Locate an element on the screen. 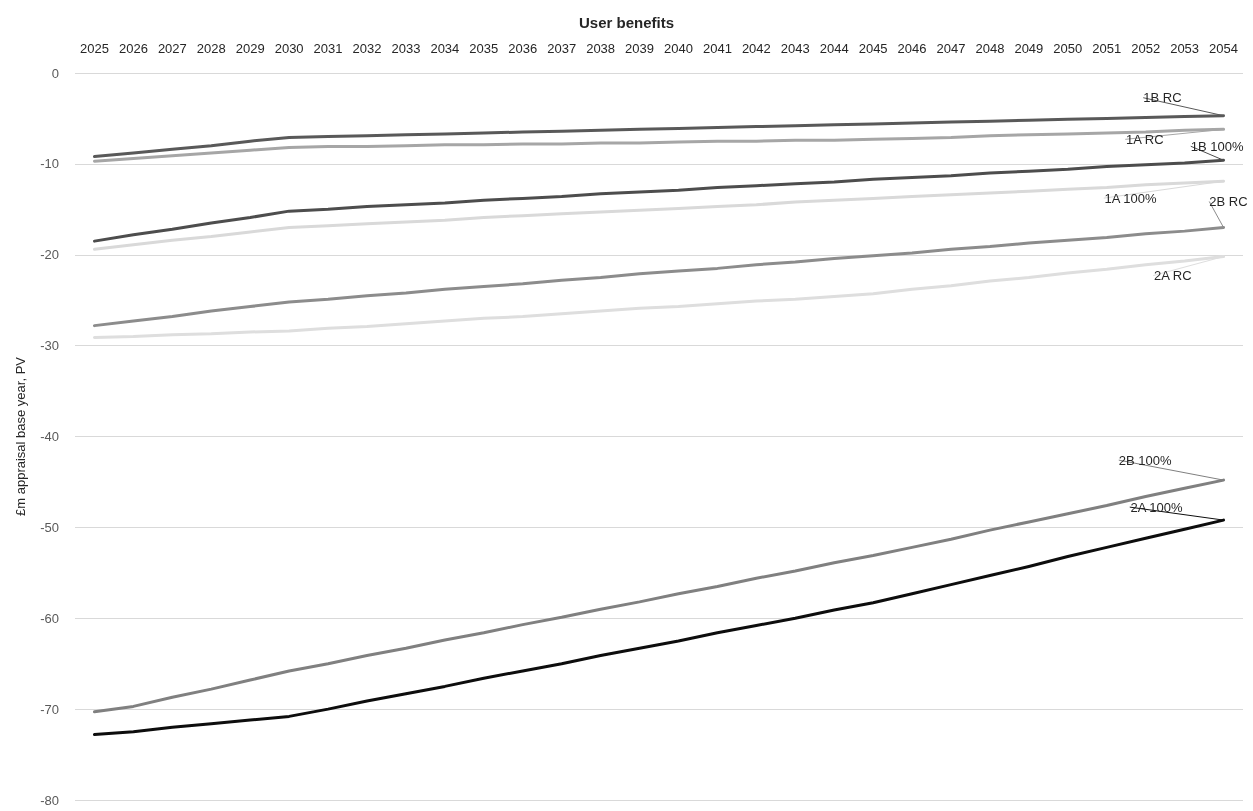  y-tick-label: -60 is located at coordinates (49, 618).